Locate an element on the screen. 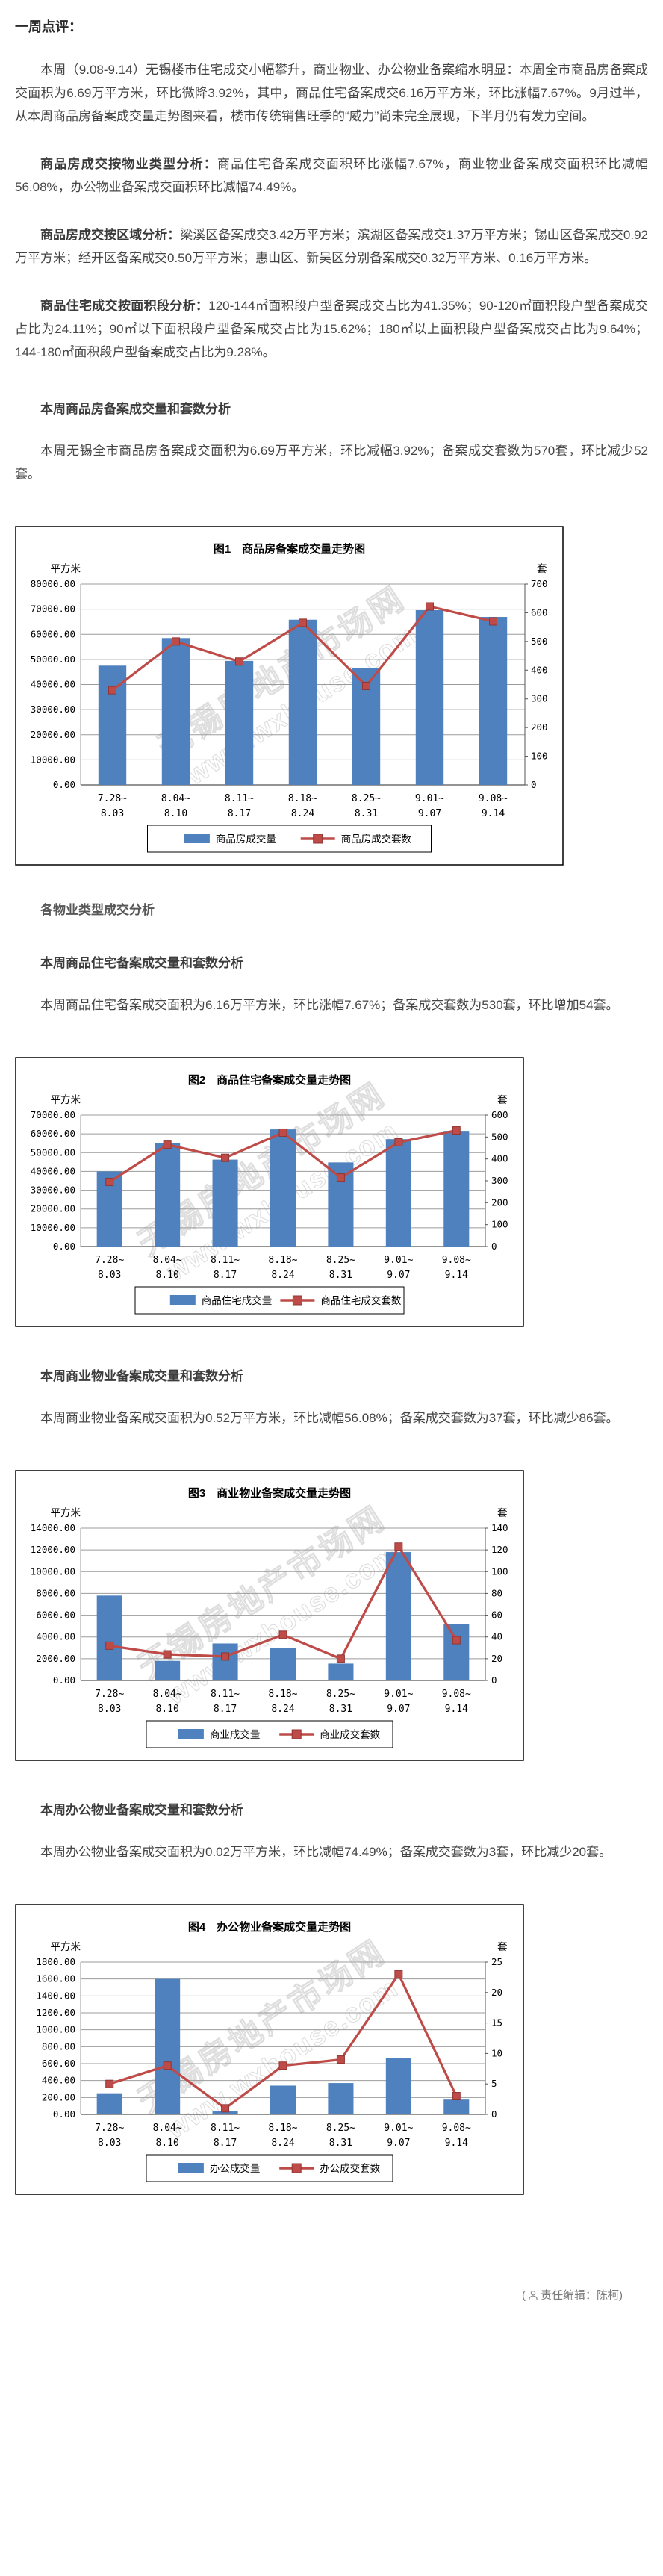  svg-text: 500 is located at coordinates (539, 642).